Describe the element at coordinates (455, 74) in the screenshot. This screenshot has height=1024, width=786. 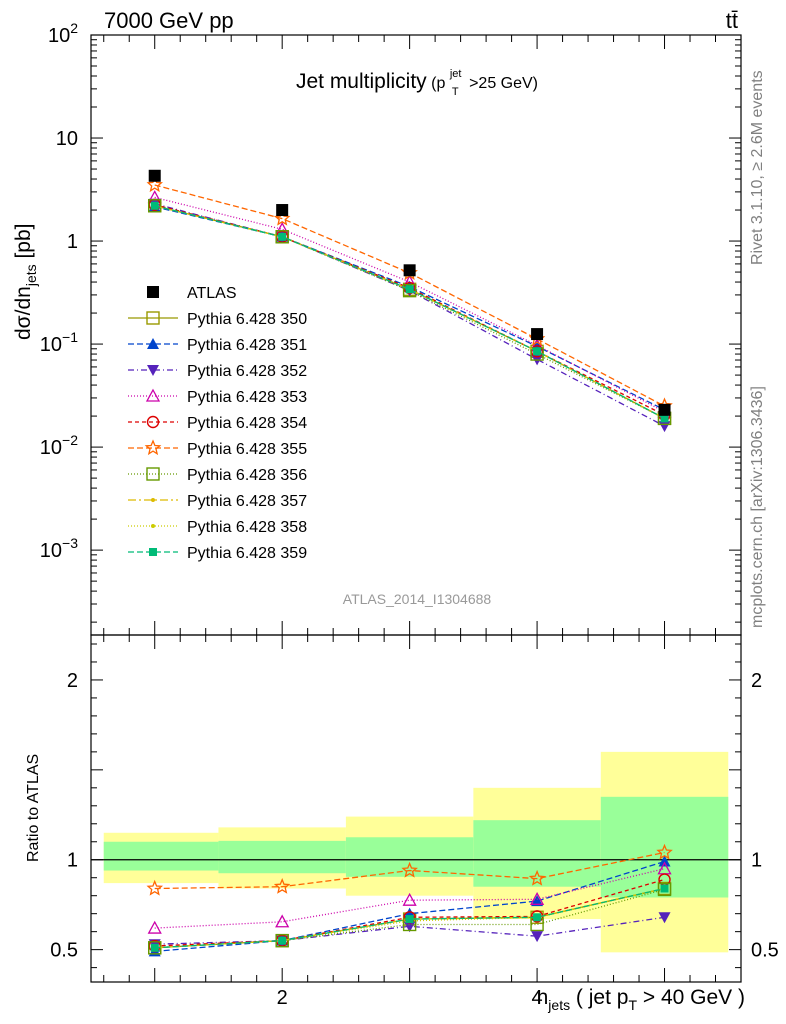
I see `chart-title-cond-sup: jet` at that location.